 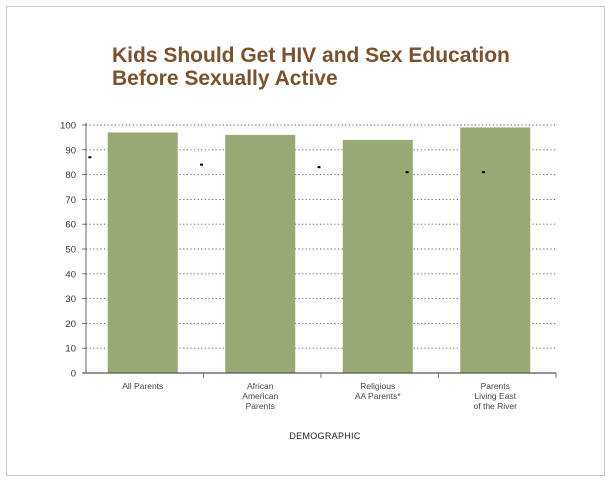 I want to click on y-tick-label: 100, so click(x=68, y=126).